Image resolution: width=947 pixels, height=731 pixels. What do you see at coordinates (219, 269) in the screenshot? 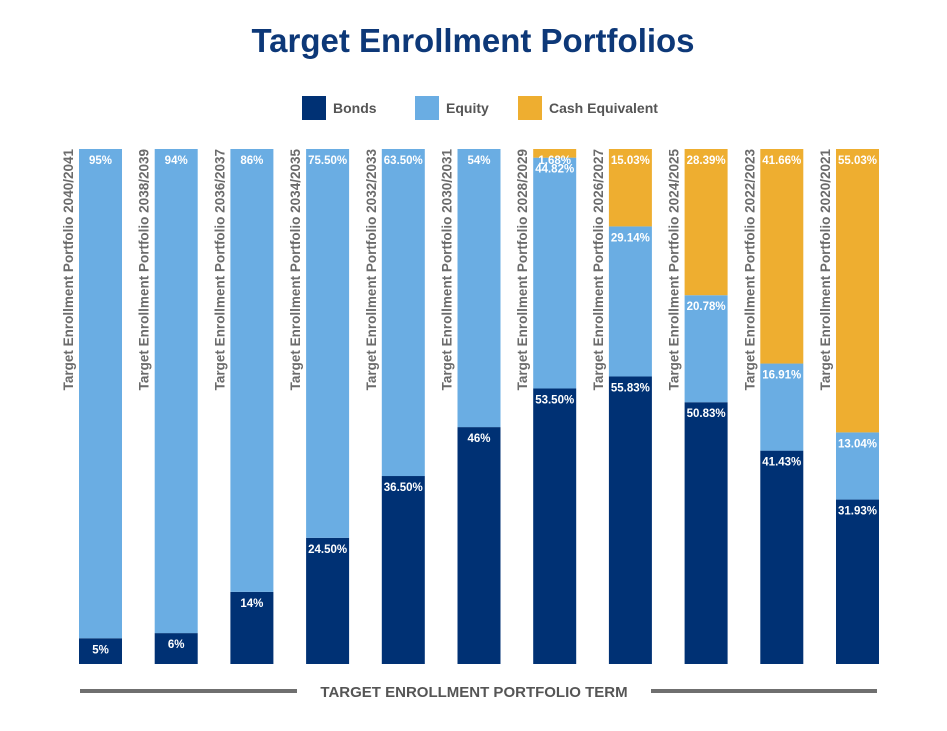
I see `category-label: Target Enrollment Portfolio 2036/2037` at bounding box center [219, 269].